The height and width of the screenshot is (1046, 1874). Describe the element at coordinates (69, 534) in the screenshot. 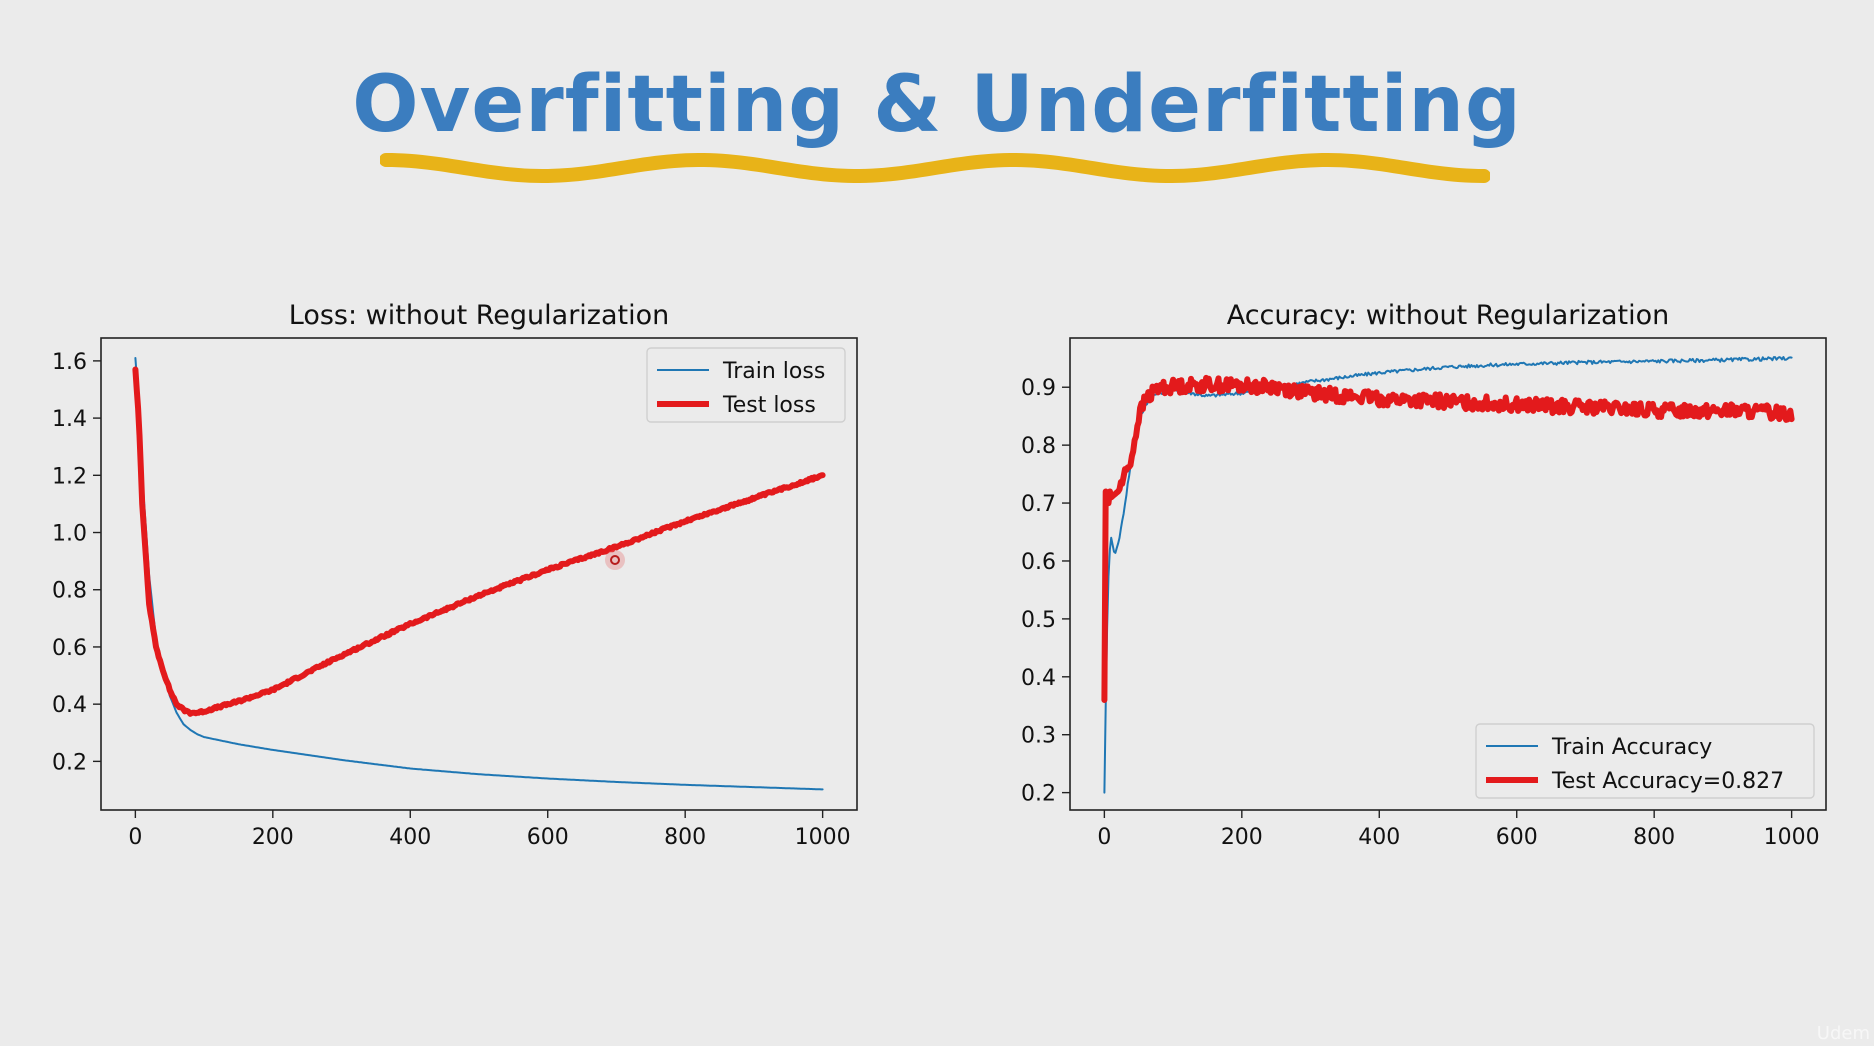

I see `y-tick-label: 1.0` at that location.